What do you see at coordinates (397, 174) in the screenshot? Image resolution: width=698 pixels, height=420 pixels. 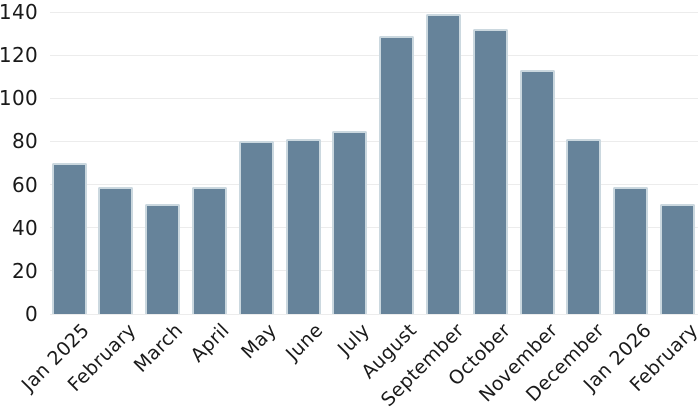 I see `bar-august` at bounding box center [397, 174].